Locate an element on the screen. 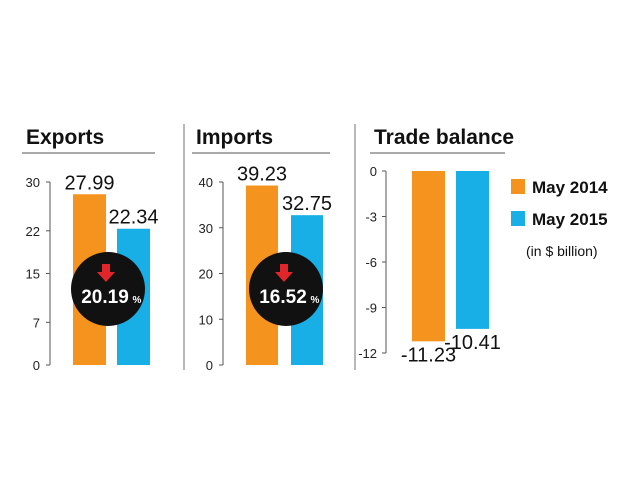 Image resolution: width=636 pixels, height=477 pixels. imports-panel: 0 10 20 30 40 39.23 32.75 16.52% is located at coordinates (266, 268).